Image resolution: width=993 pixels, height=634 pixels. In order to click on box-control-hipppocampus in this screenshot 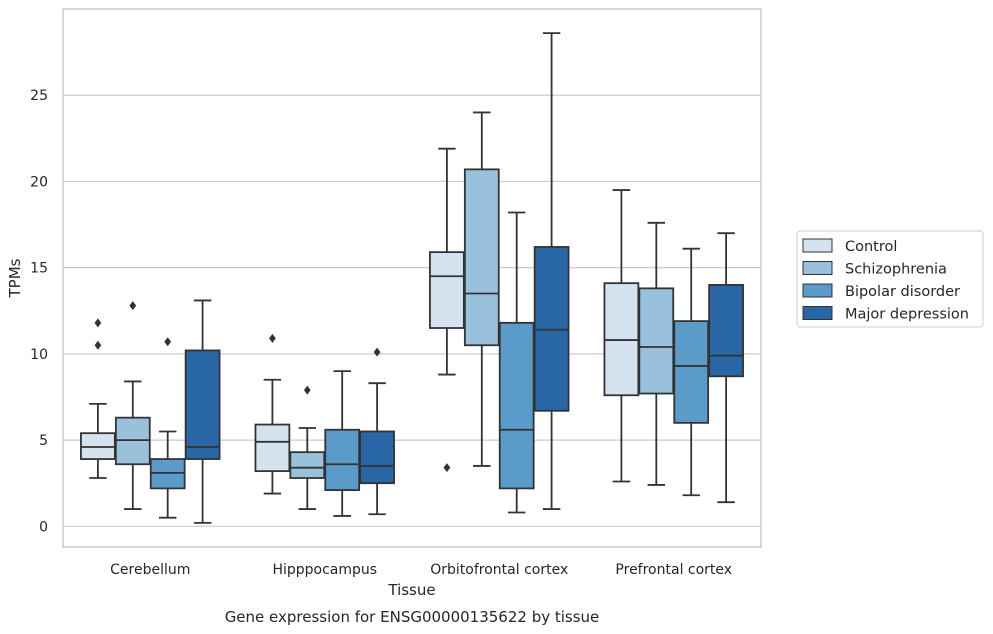, I will do `click(272, 414)`.